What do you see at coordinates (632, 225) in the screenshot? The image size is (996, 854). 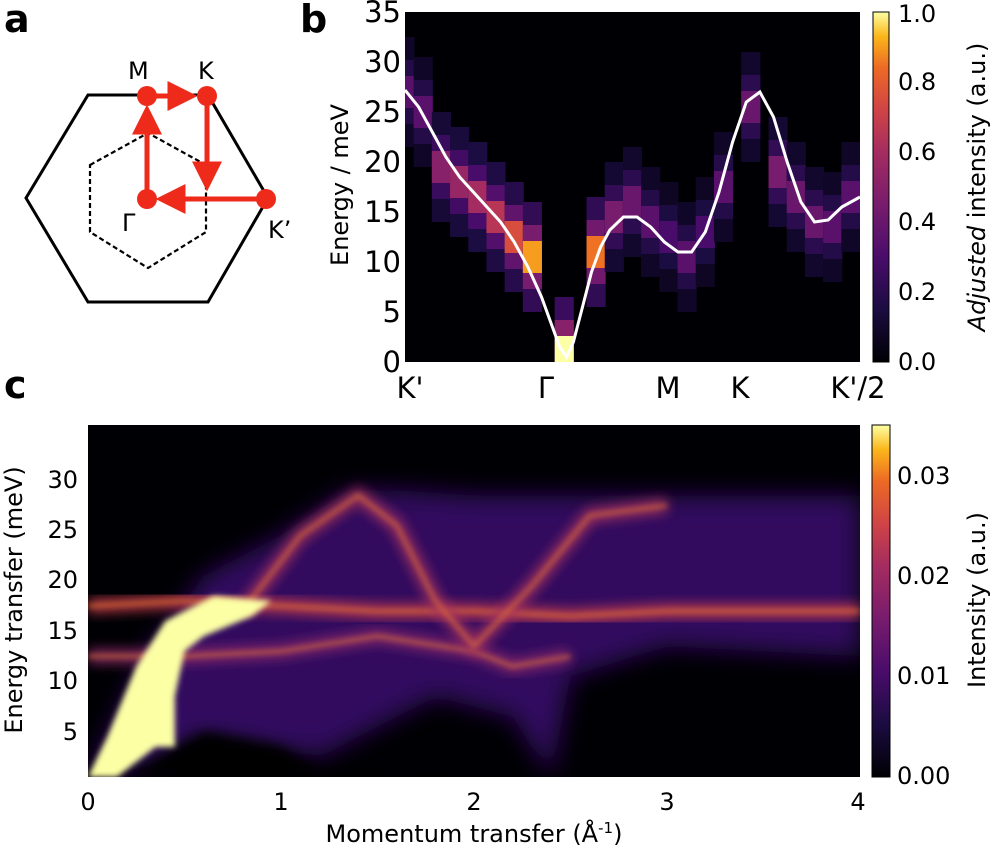 I see `panel-b-dispersion-curve` at bounding box center [632, 225].